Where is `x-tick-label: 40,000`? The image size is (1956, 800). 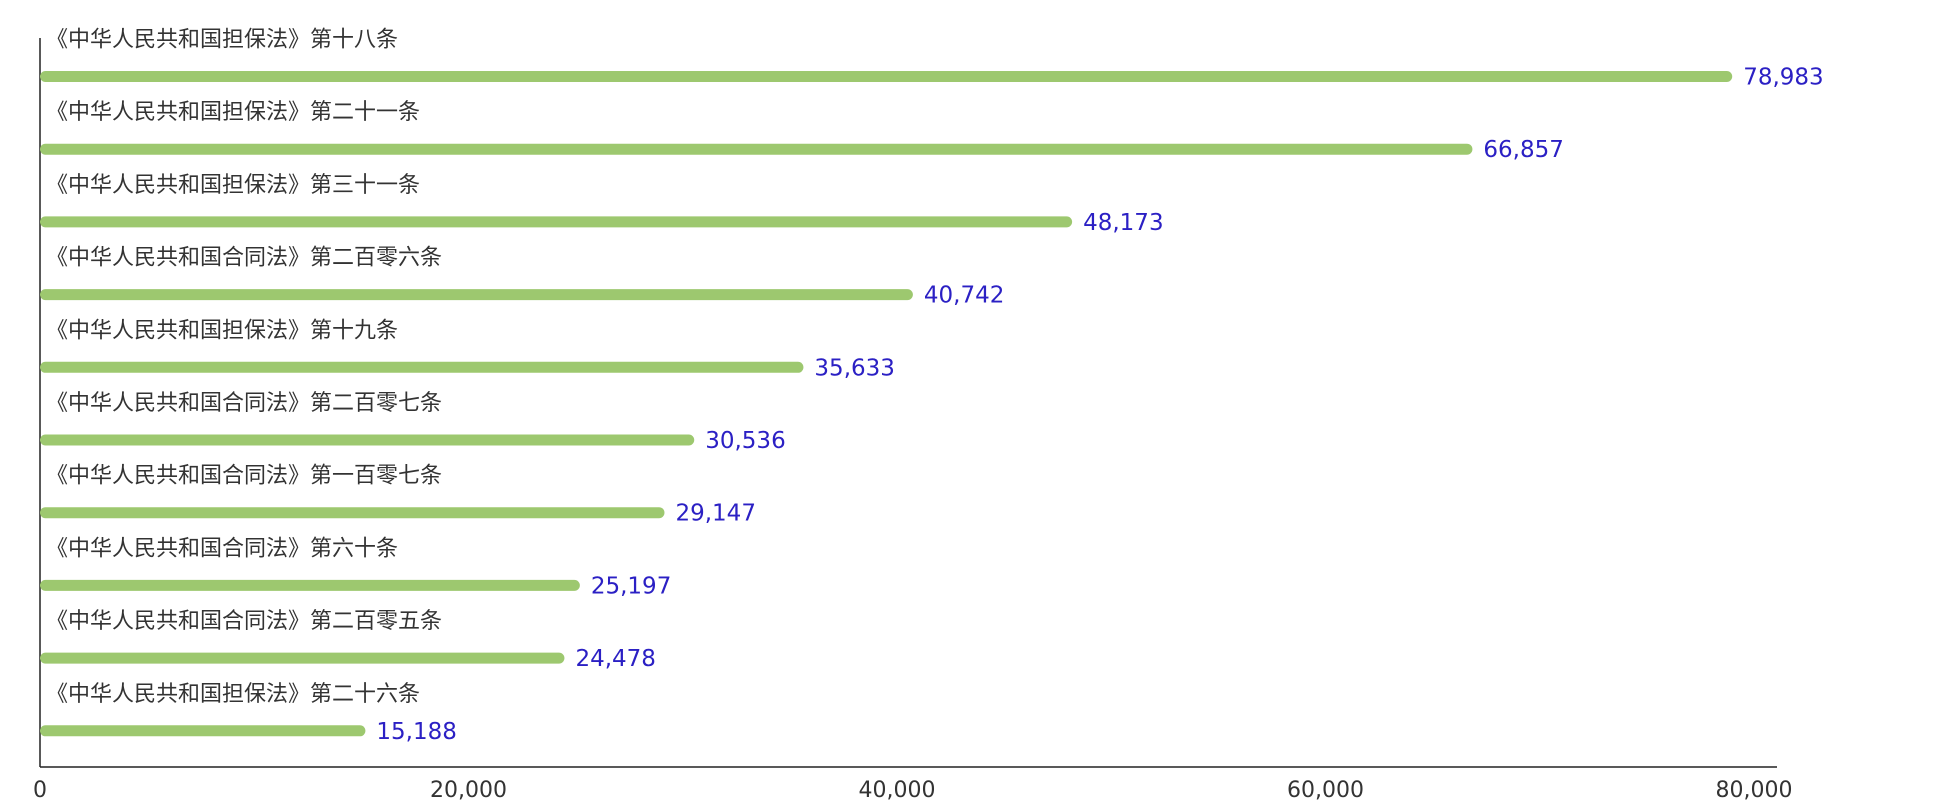
x-tick-label: 40,000 is located at coordinates (897, 789).